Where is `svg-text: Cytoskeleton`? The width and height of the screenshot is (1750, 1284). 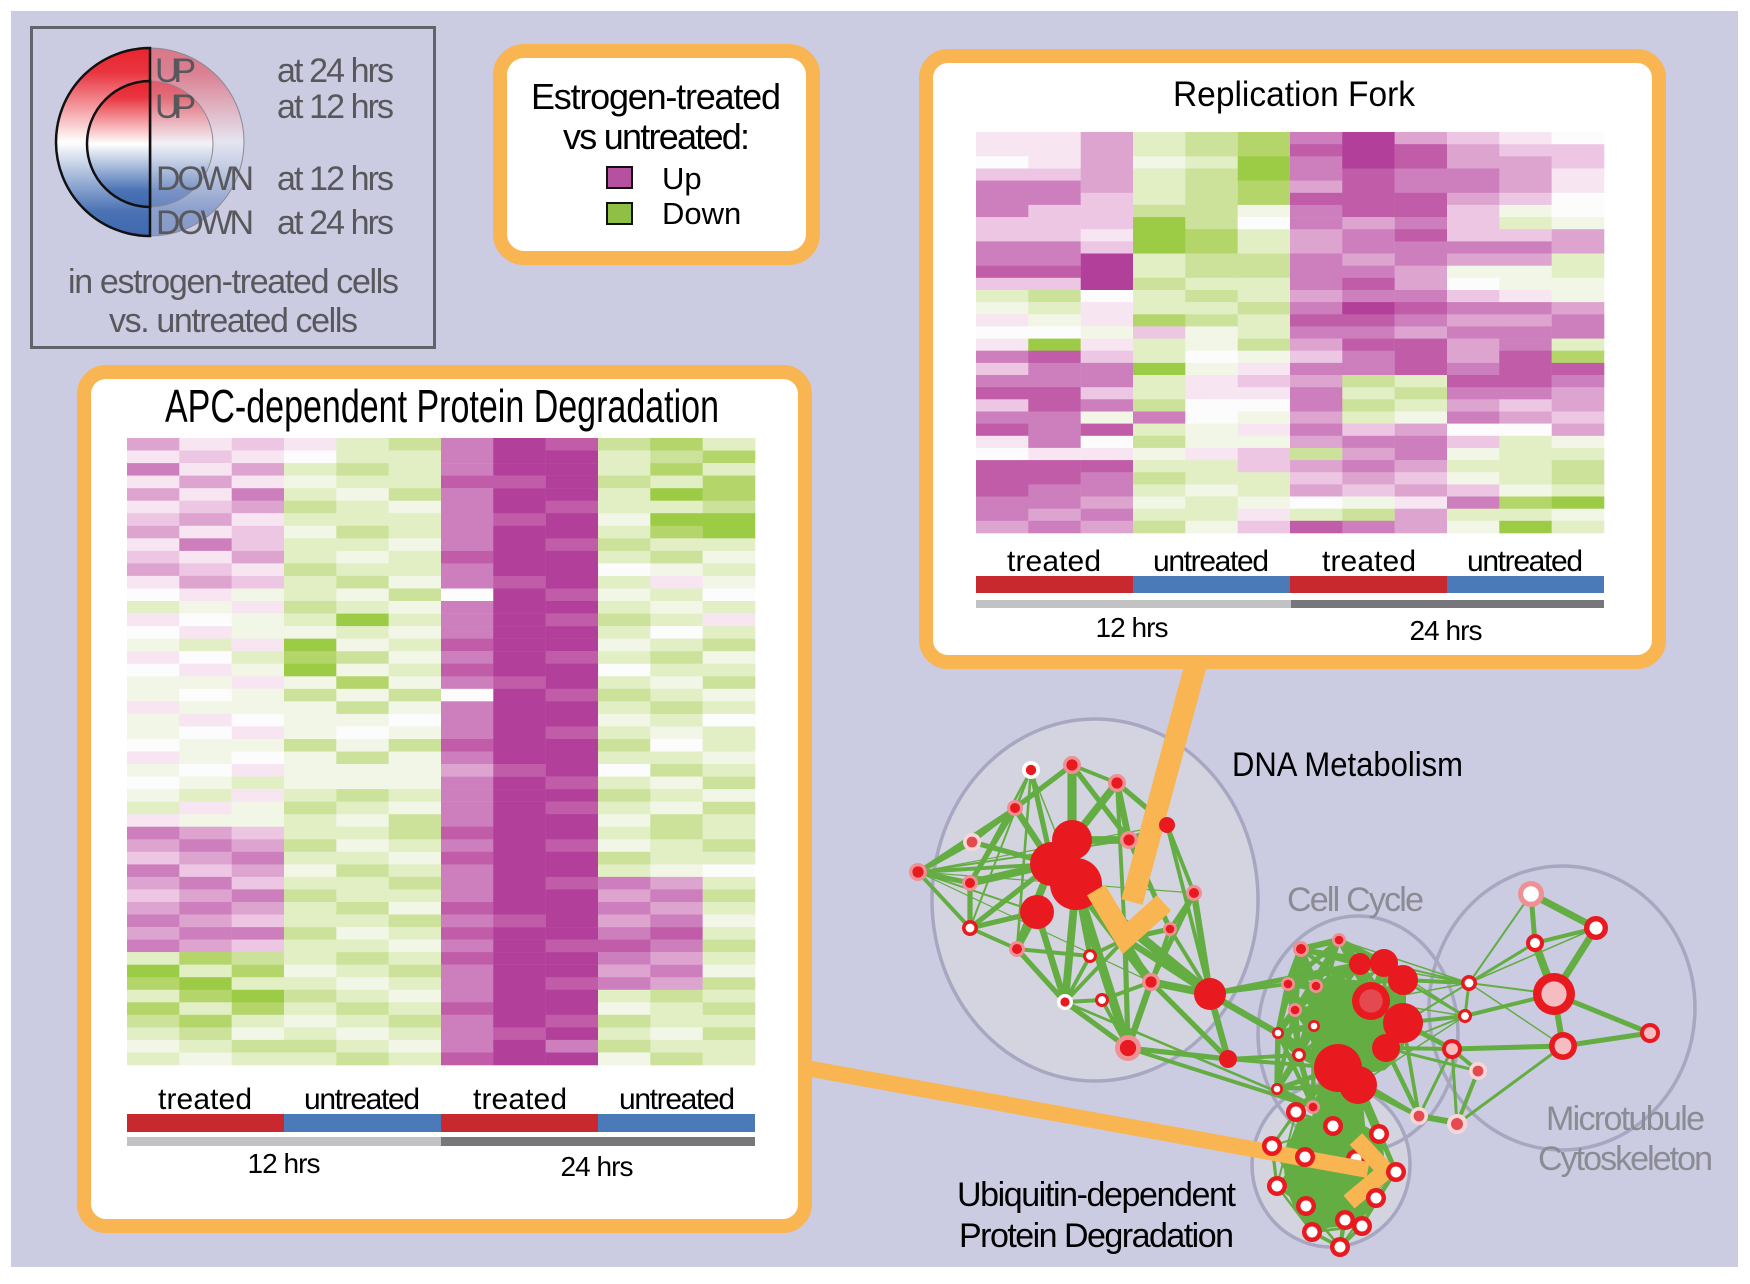 svg-text: Cytoskeleton is located at coordinates (1625, 1159).